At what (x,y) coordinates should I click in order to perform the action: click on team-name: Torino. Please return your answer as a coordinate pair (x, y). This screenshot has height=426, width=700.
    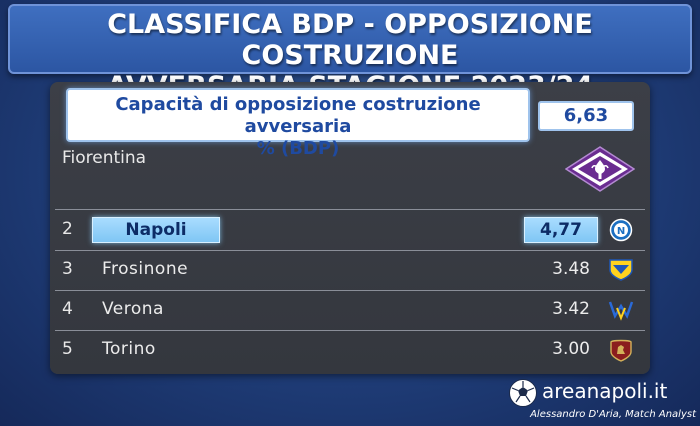
    Looking at the image, I should click on (129, 349).